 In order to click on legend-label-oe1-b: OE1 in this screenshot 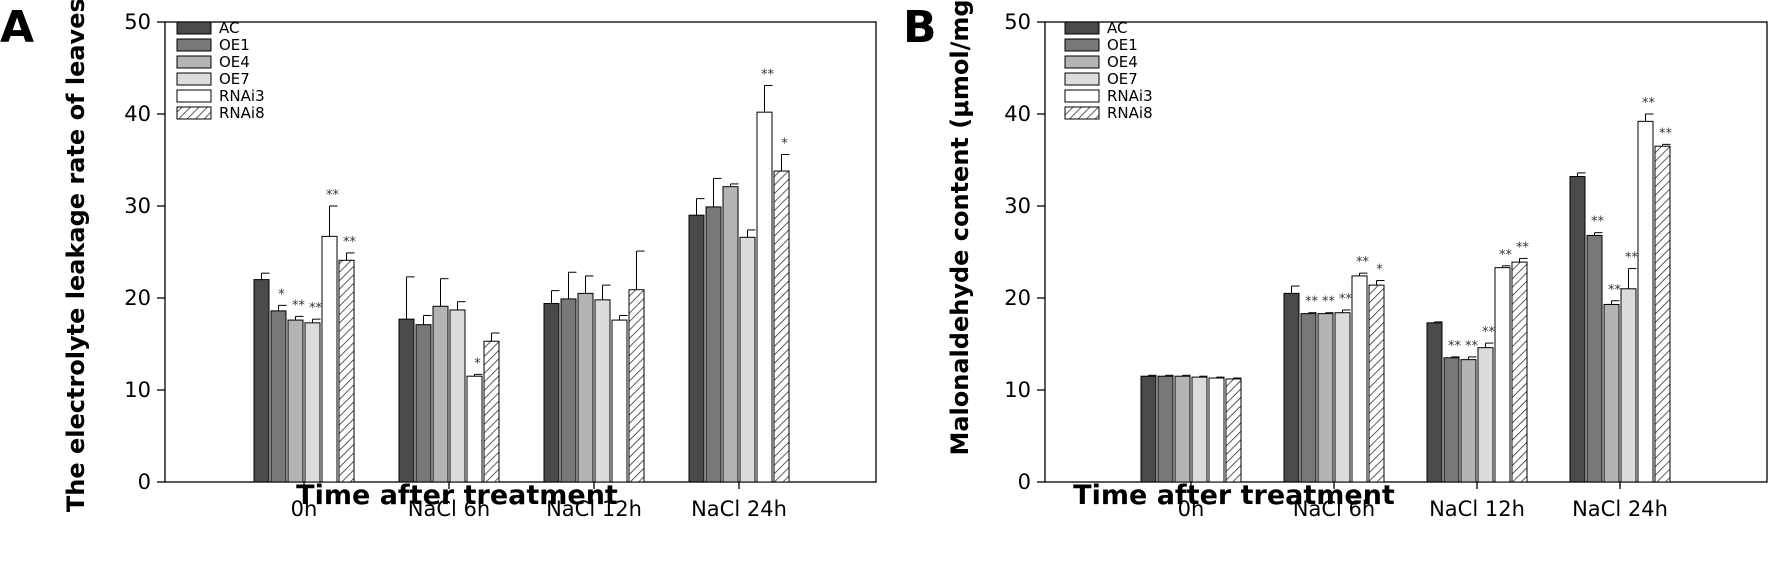, I will do `click(1122, 45)`.